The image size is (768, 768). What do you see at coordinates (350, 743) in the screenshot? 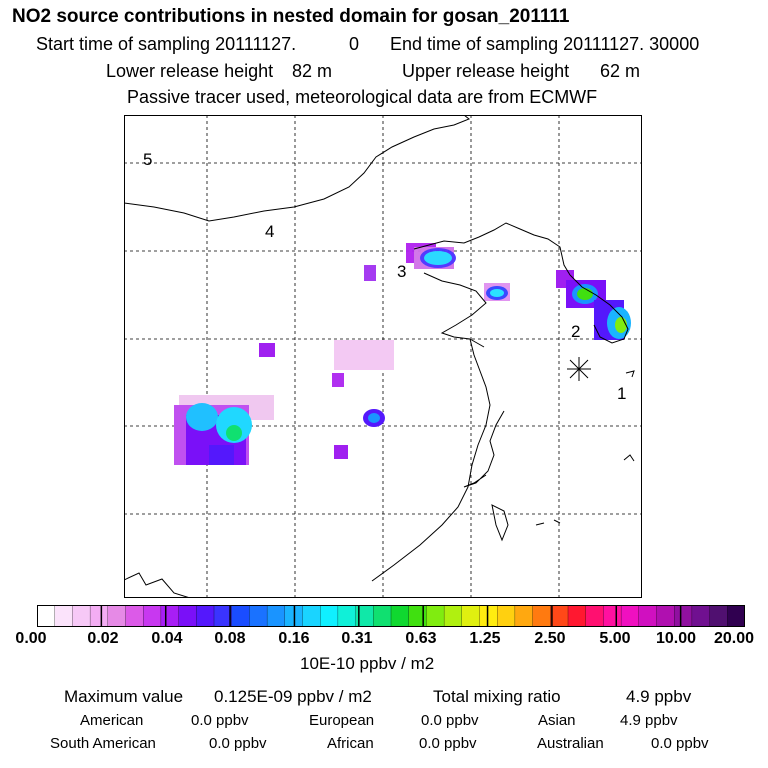
I see `source-name-african: African` at bounding box center [350, 743].